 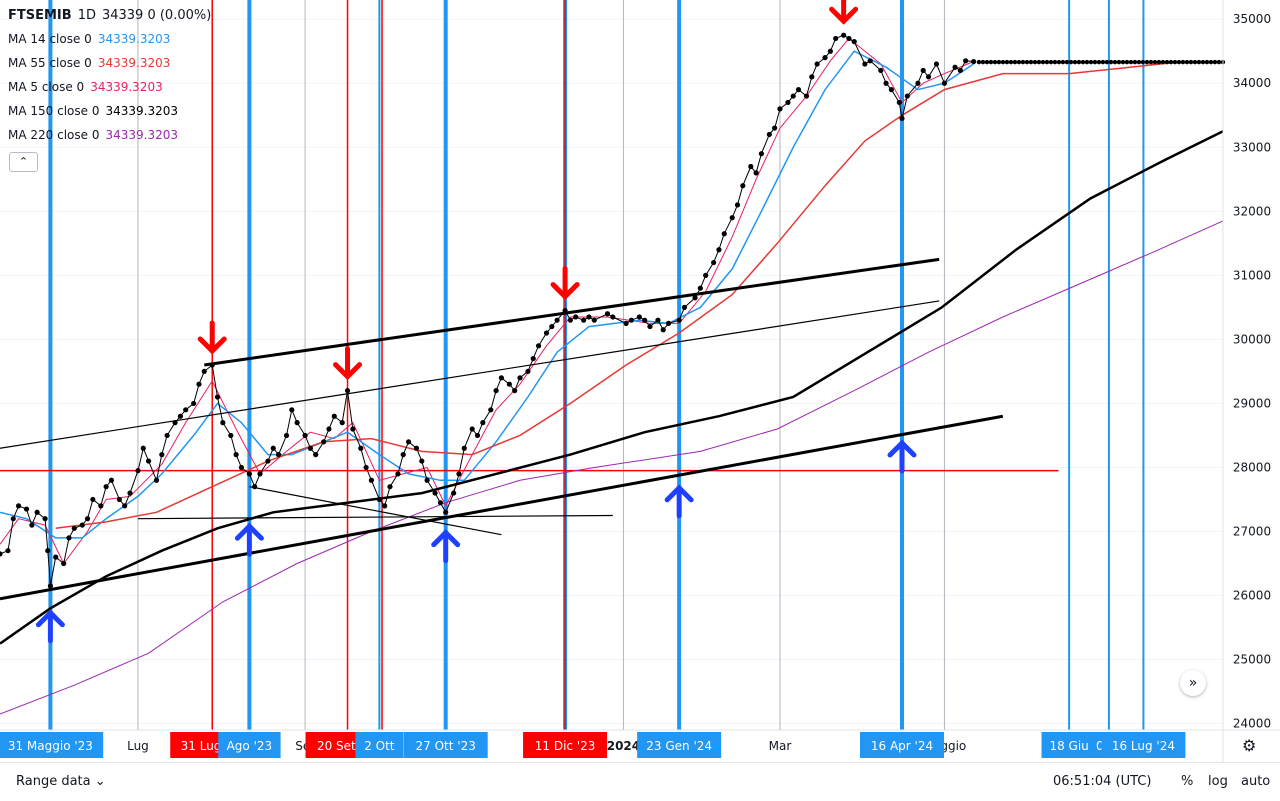 What do you see at coordinates (1252, 467) in the screenshot?
I see `y-tick-label: 28000` at bounding box center [1252, 467].